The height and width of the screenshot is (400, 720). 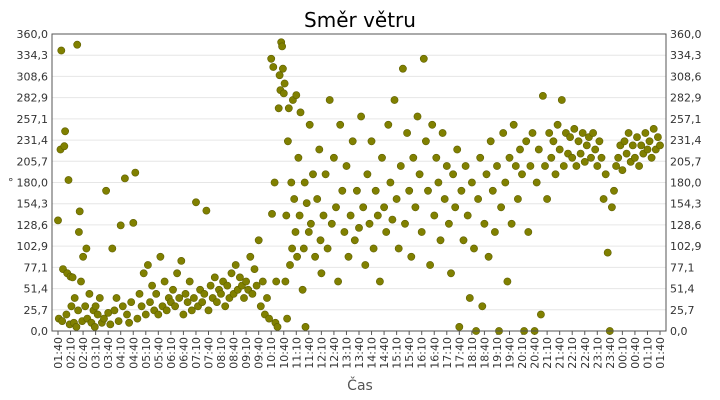 I want to click on x-axis-label: Čas, so click(x=360, y=385).